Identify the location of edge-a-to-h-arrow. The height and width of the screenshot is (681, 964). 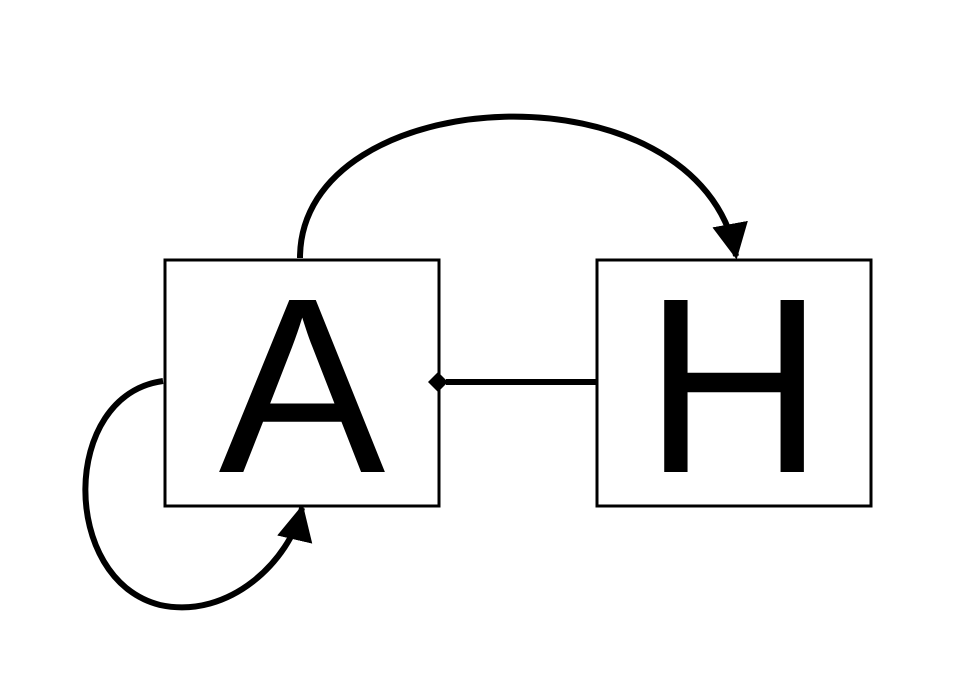
(522, 186).